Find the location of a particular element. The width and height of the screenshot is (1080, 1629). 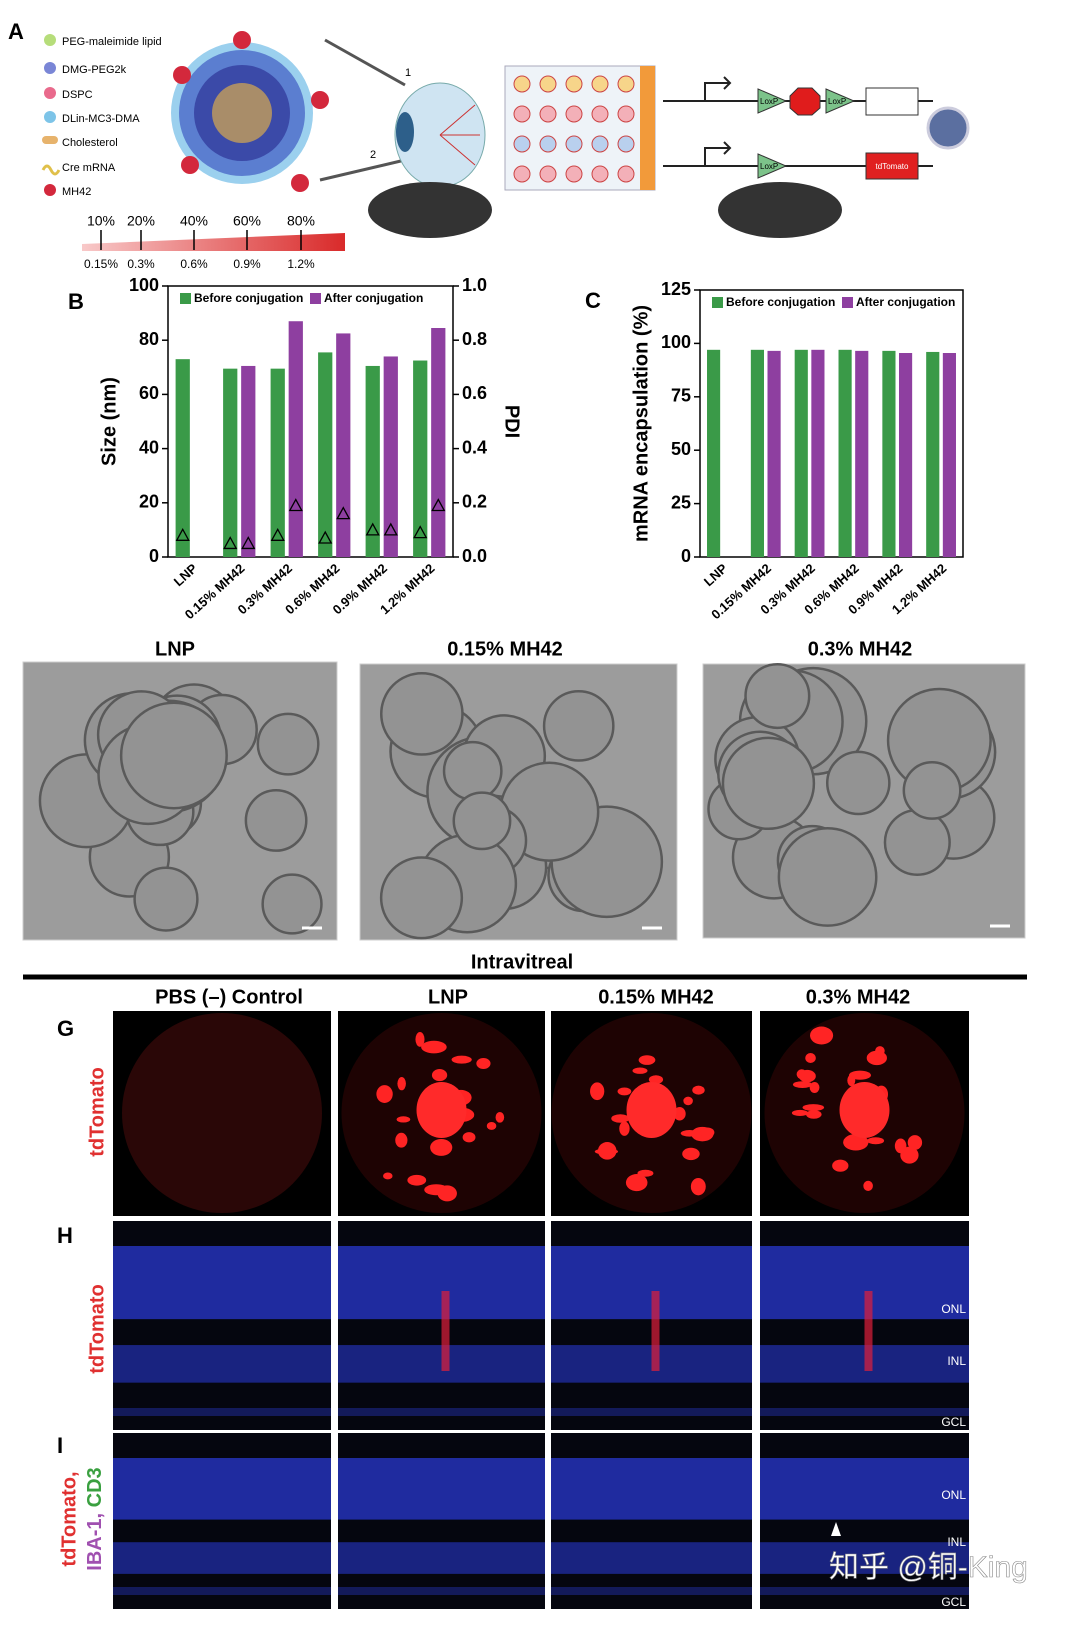

y2-tick-label: 0.6 is located at coordinates (474, 393).